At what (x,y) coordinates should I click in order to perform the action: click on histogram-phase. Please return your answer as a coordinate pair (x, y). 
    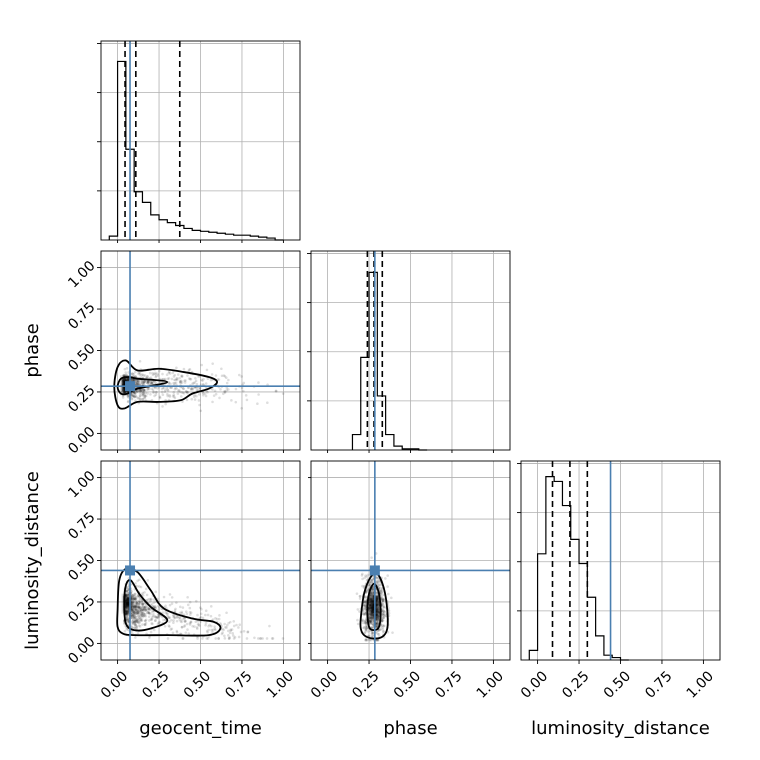
    Looking at the image, I should click on (389, 361).